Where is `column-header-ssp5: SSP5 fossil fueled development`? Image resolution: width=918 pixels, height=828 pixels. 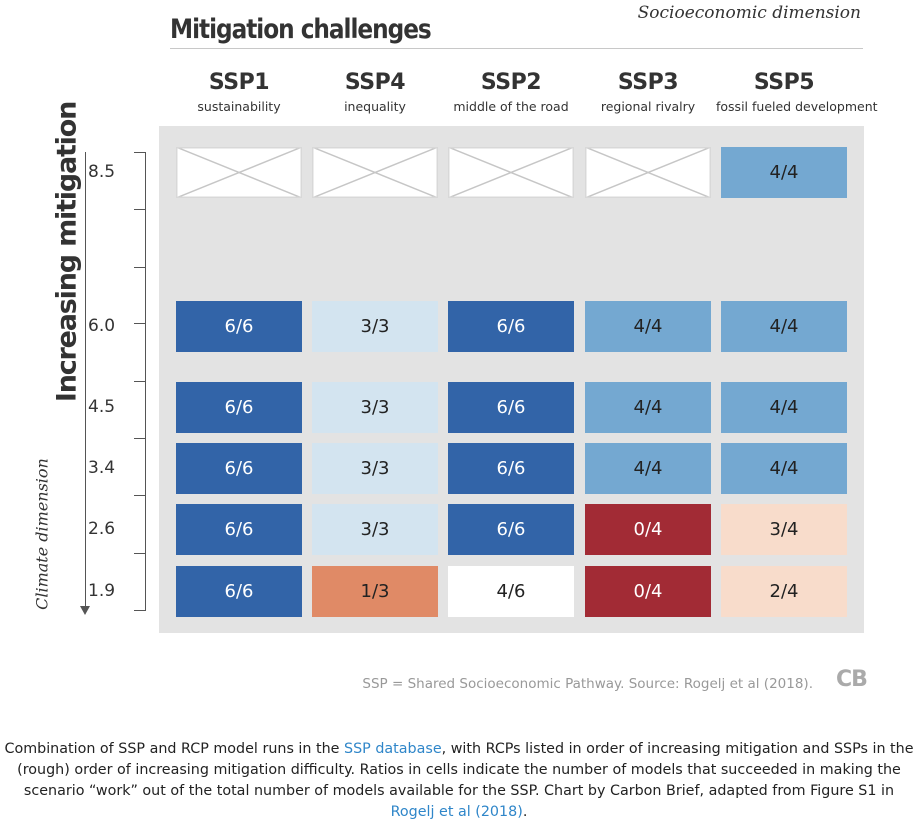
column-header-ssp5: SSP5 fossil fueled development is located at coordinates (797, 93).